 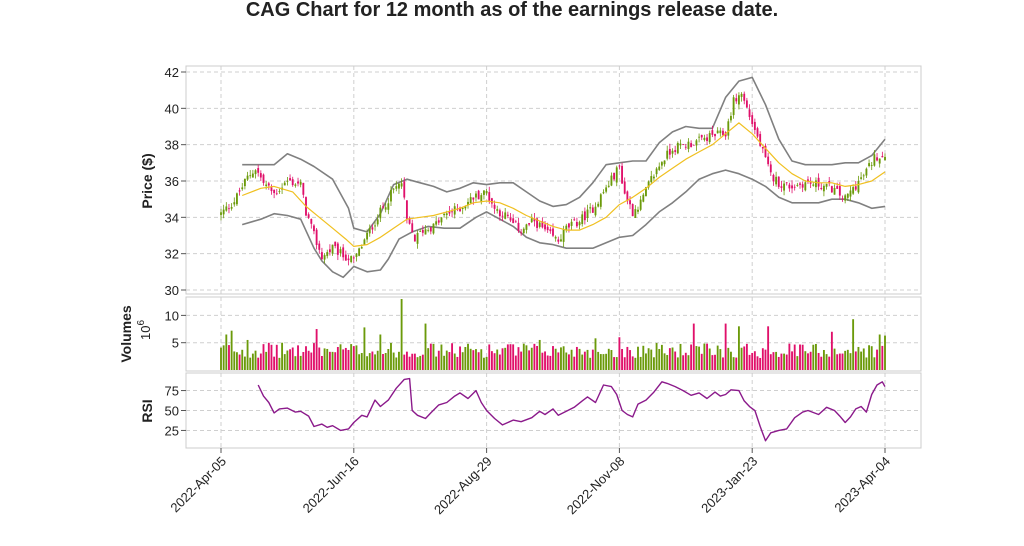 What do you see at coordinates (172, 391) in the screenshot?
I see `rsi-tick-label: 75` at bounding box center [172, 391].